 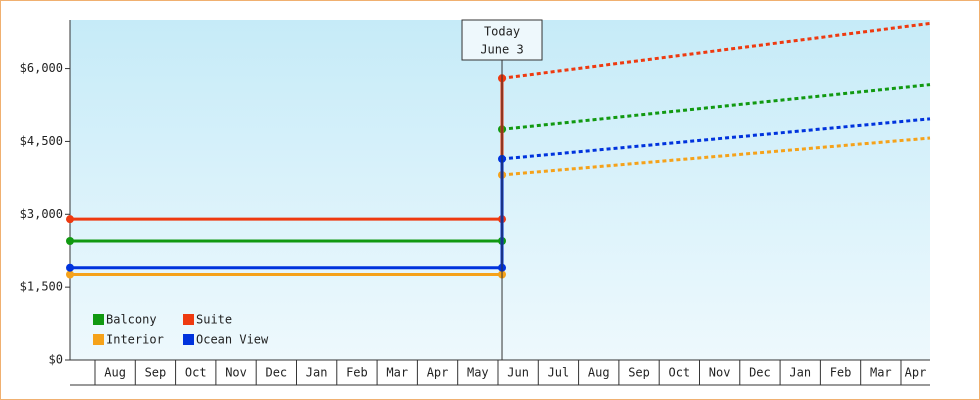 I want to click on today-label: Today, so click(x=502, y=32).